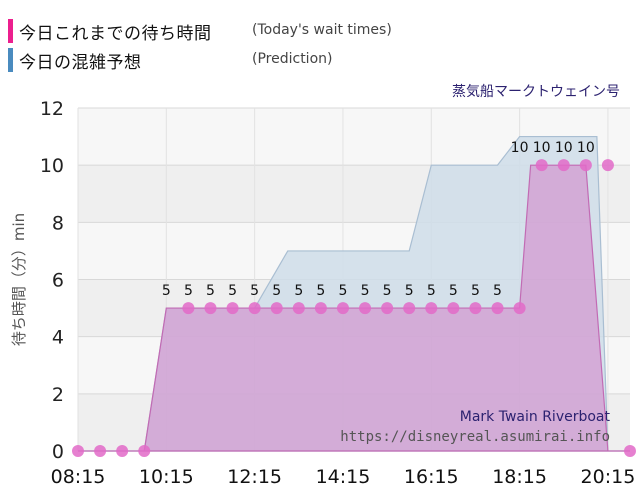  I want to click on legend-today-title: 今日これまでの待ち時間, so click(115, 33).